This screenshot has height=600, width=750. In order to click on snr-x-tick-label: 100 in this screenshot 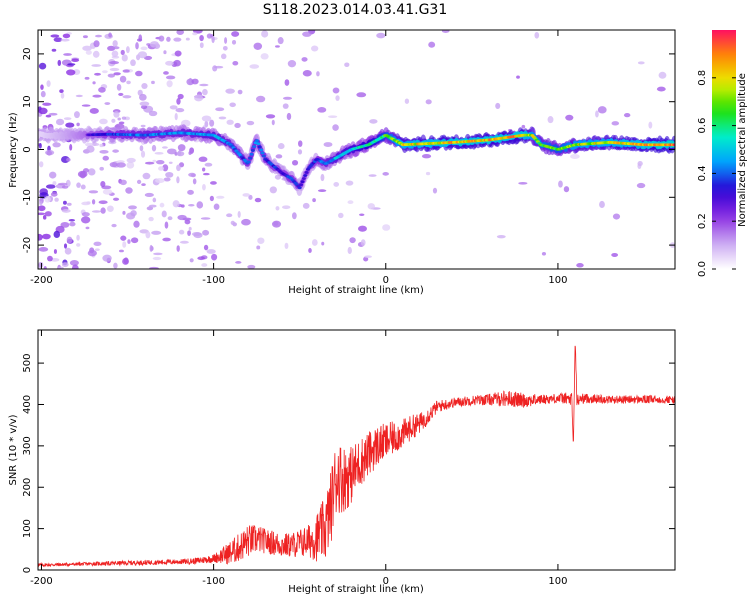, I will do `click(557, 581)`.